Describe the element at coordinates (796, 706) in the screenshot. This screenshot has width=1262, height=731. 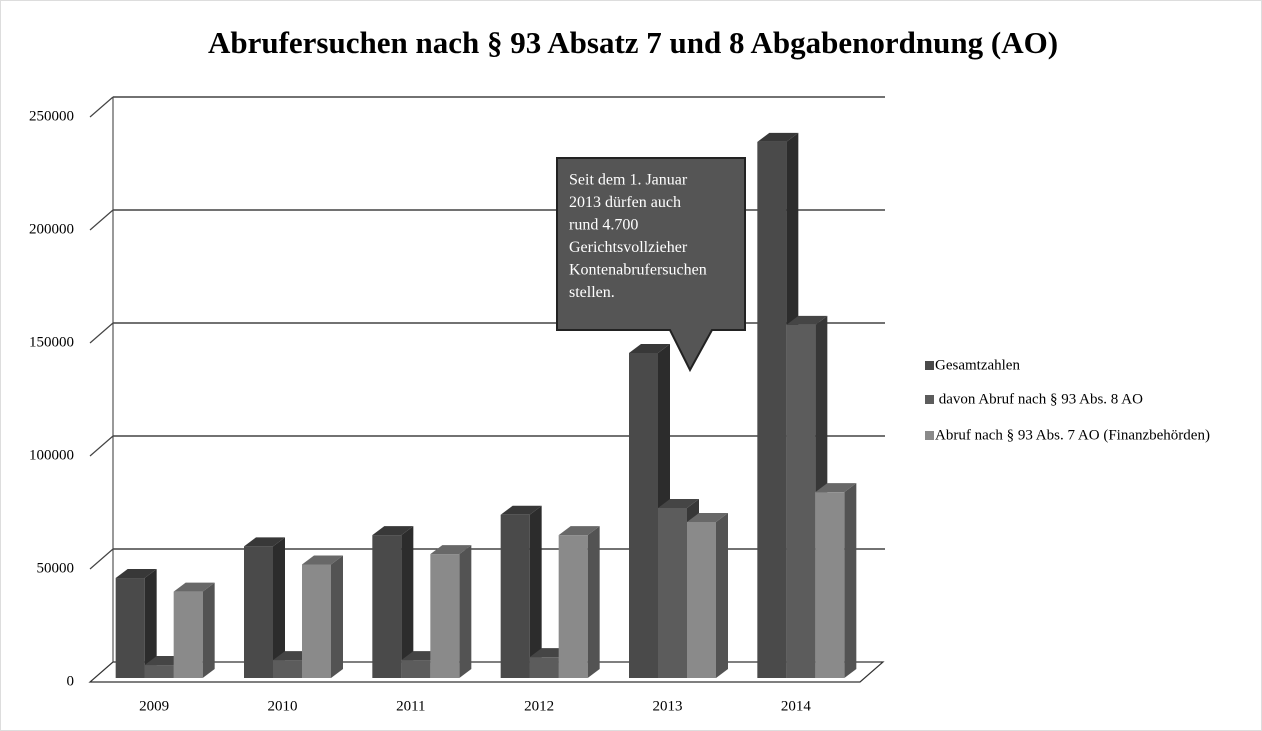
I see `x-tick-label: 2014` at that location.